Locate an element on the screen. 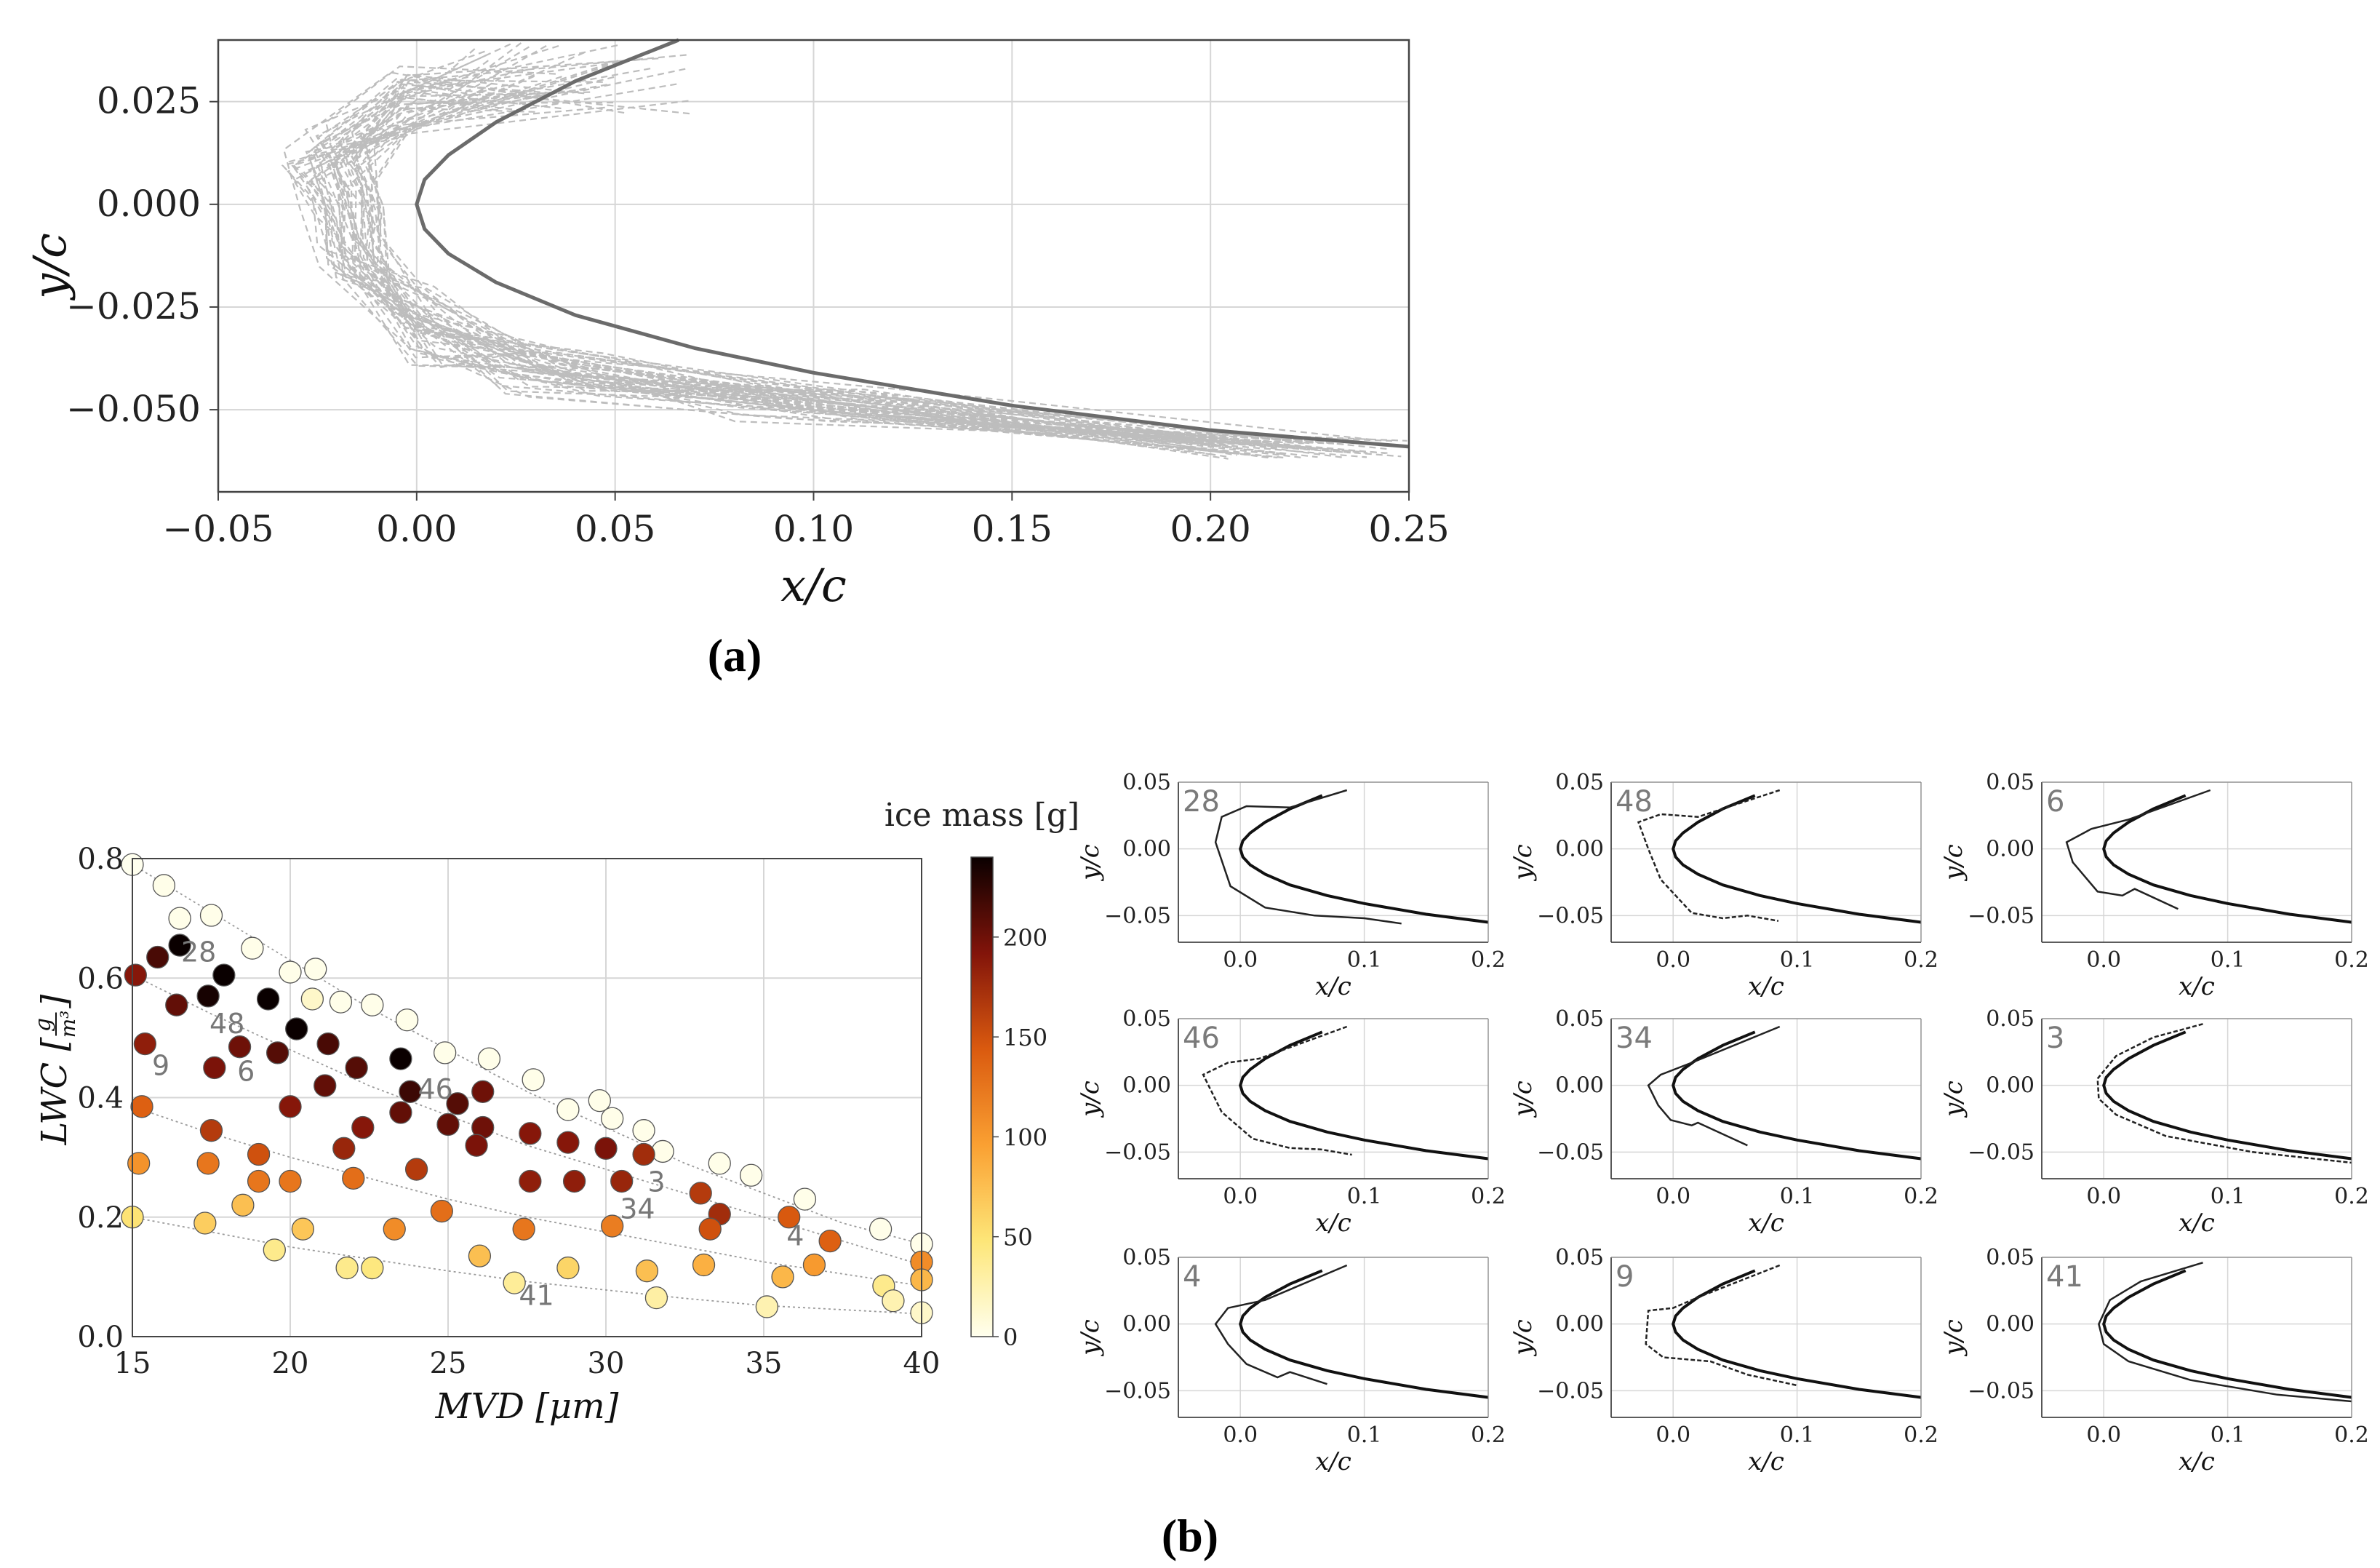 The width and height of the screenshot is (2380, 1568). case-subplot: 0.0 0.1 0.2 0.05 0.00 −0.05 28 x/c y/c is located at coordinates (1291, 885).